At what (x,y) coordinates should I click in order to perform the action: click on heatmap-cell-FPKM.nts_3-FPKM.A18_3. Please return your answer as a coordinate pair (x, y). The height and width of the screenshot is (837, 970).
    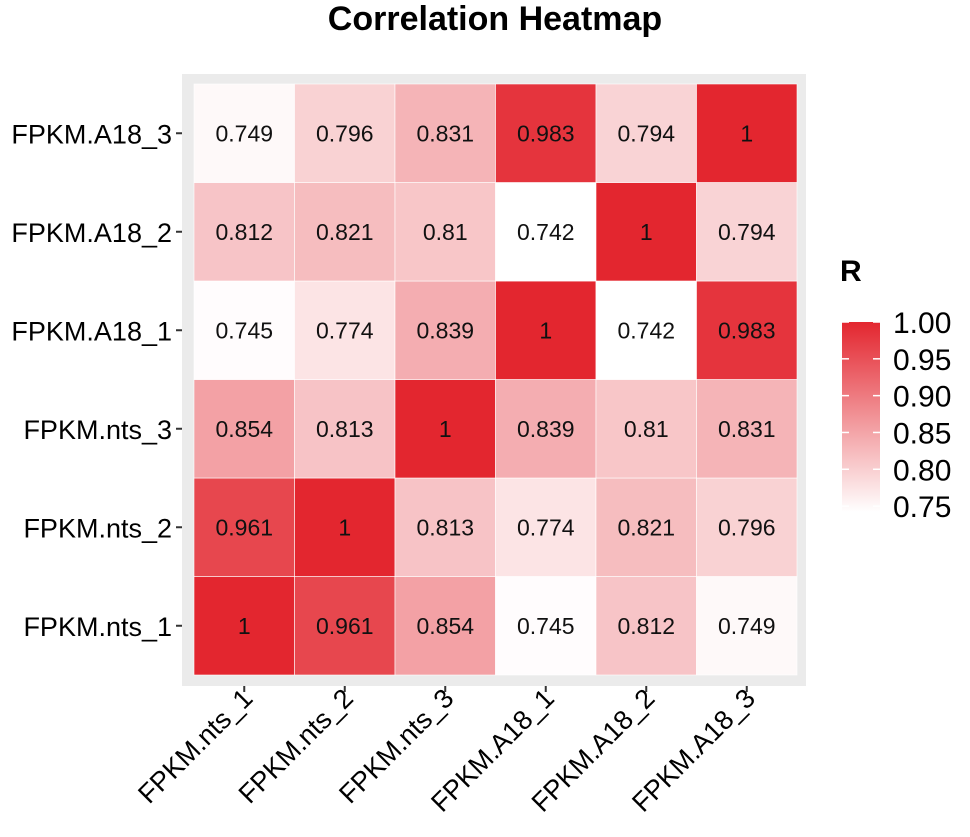
    Looking at the image, I should click on (747, 429).